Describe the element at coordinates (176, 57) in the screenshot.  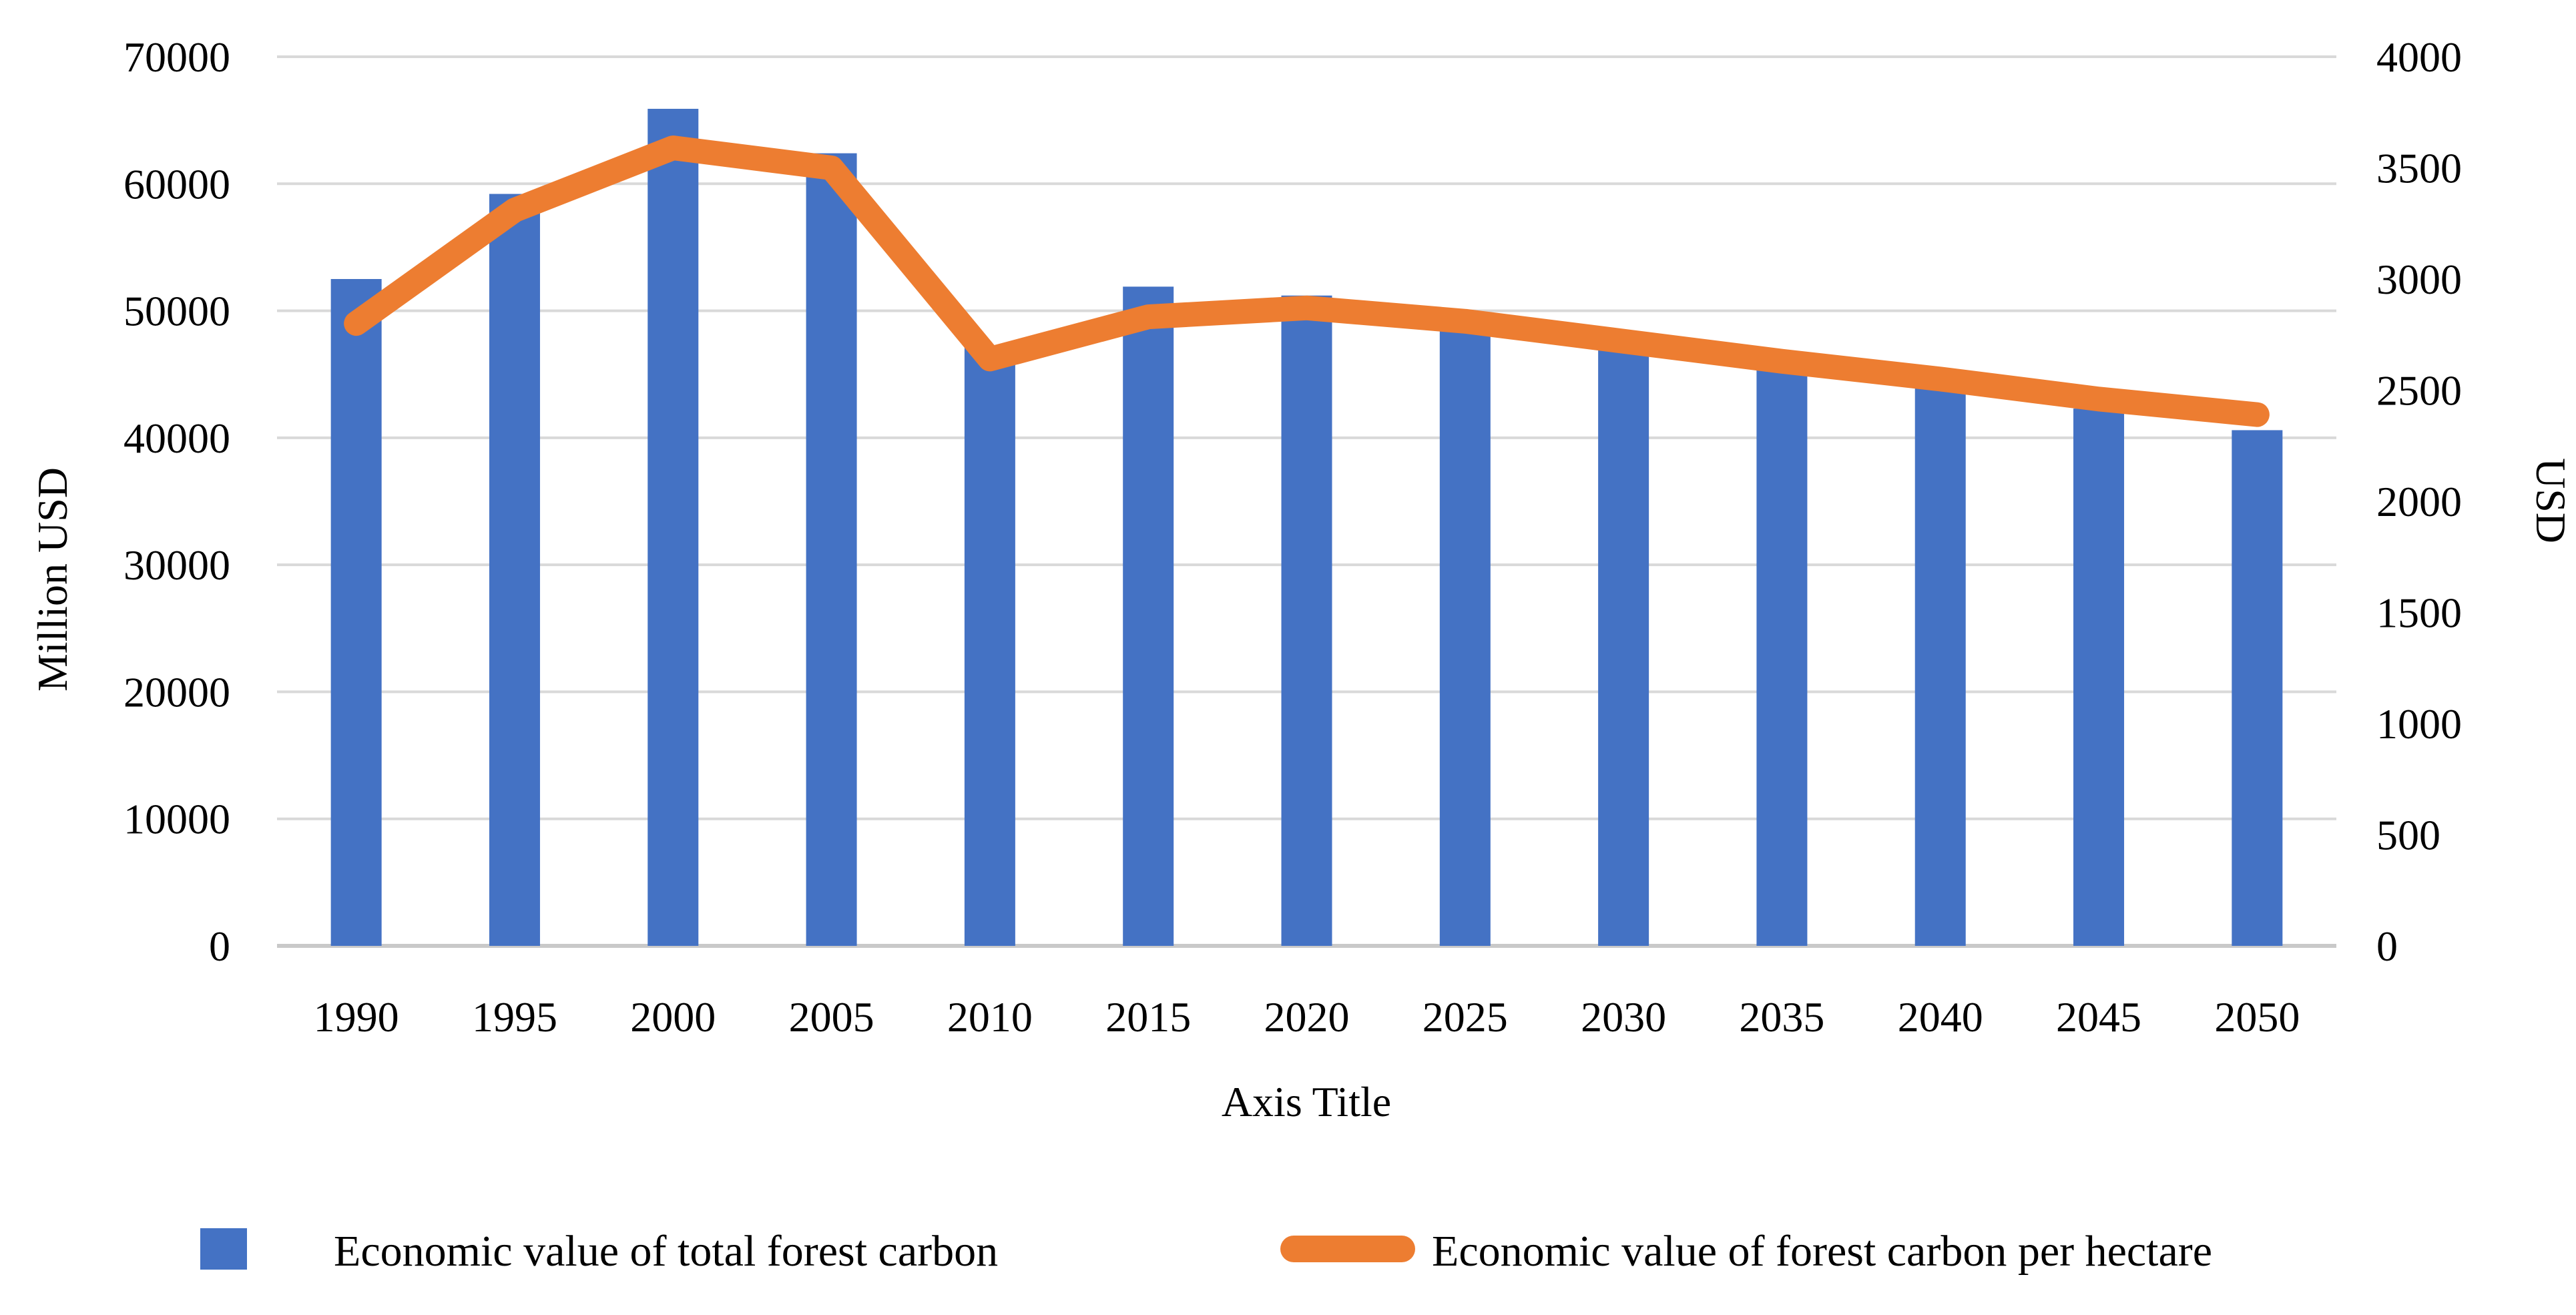
I see `left-tick-label: 70000` at that location.